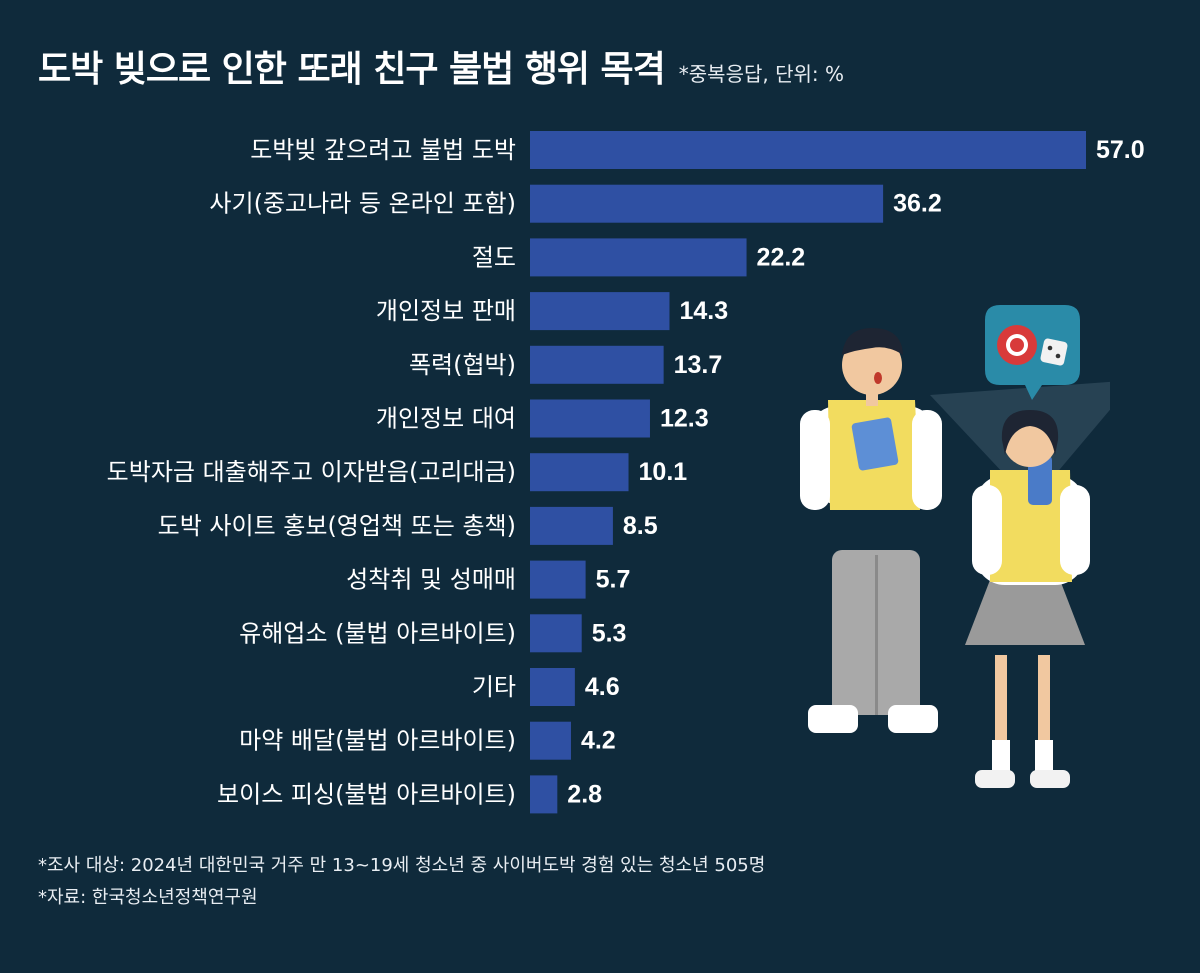  Describe the element at coordinates (462, 365) in the screenshot. I see `category-label: 폭력(협박)` at that location.